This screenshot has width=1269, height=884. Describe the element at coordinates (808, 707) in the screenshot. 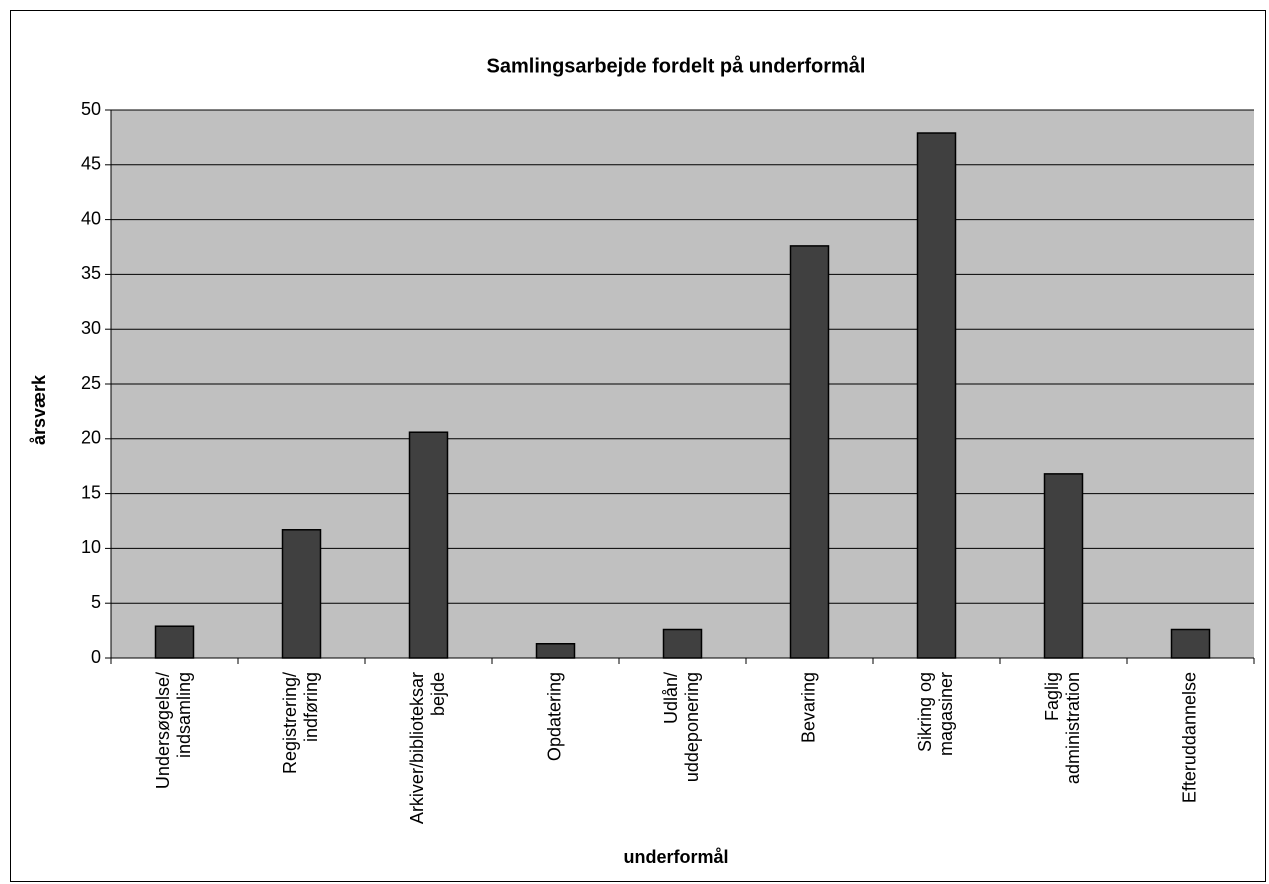

I see `x-tick-label: Bevaring` at that location.